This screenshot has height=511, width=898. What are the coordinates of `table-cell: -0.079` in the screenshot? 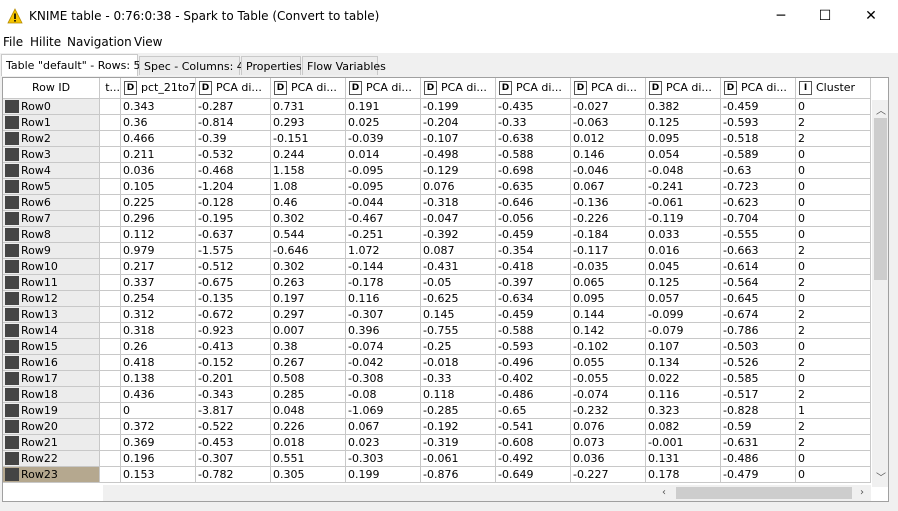 It's located at (683, 331).